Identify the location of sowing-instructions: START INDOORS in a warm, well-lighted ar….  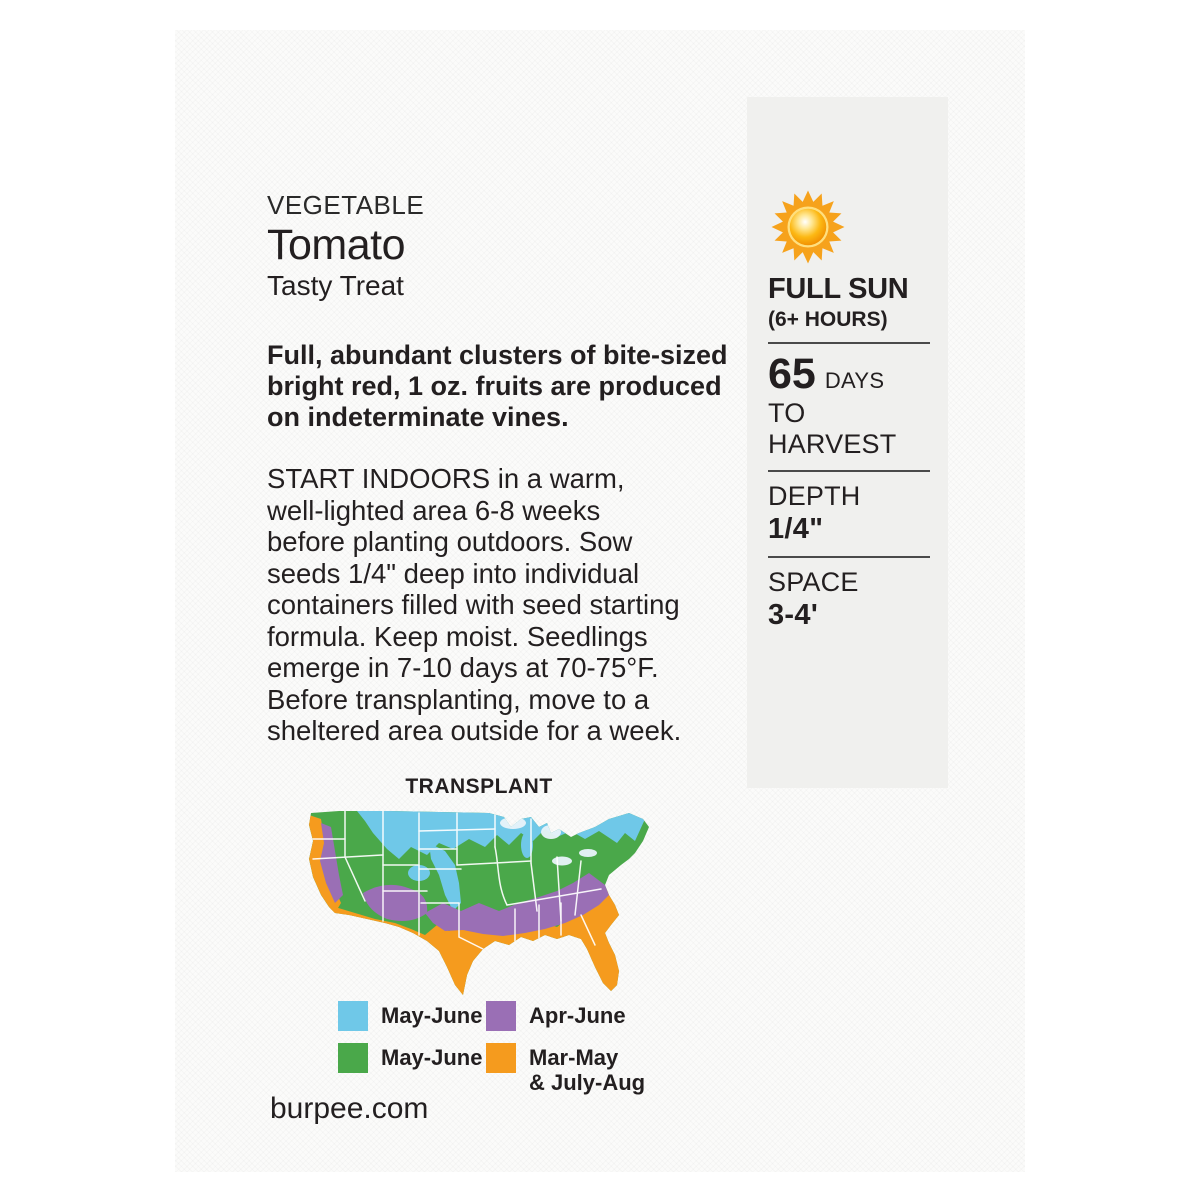
(474, 605).